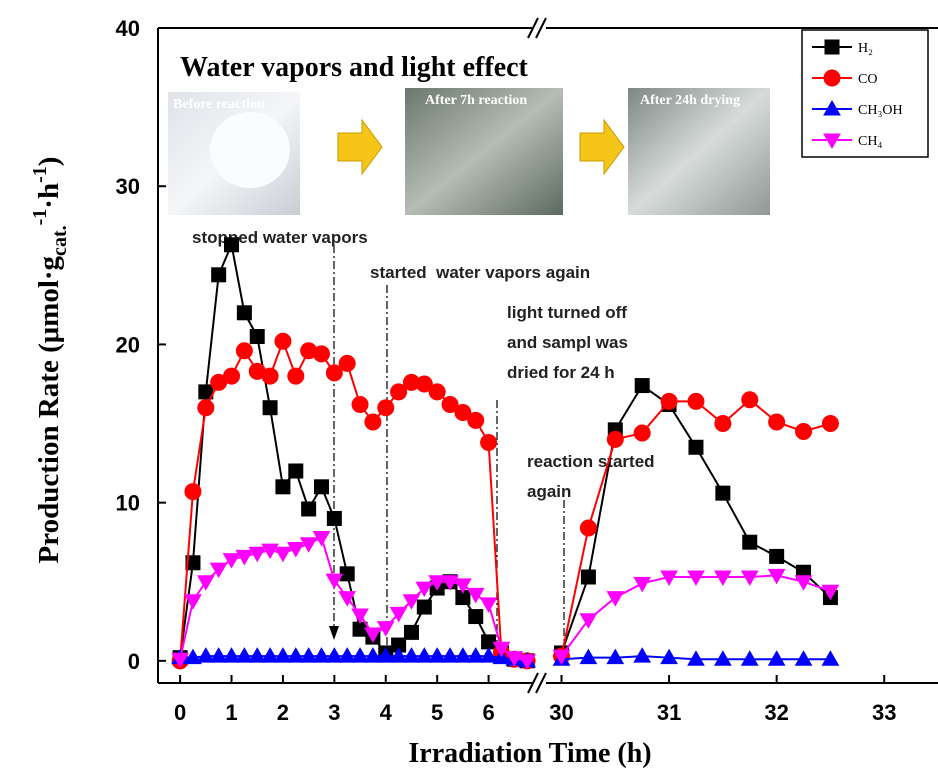 The height and width of the screenshot is (773, 938). I want to click on annotation: stopped water vapors, so click(280, 237).